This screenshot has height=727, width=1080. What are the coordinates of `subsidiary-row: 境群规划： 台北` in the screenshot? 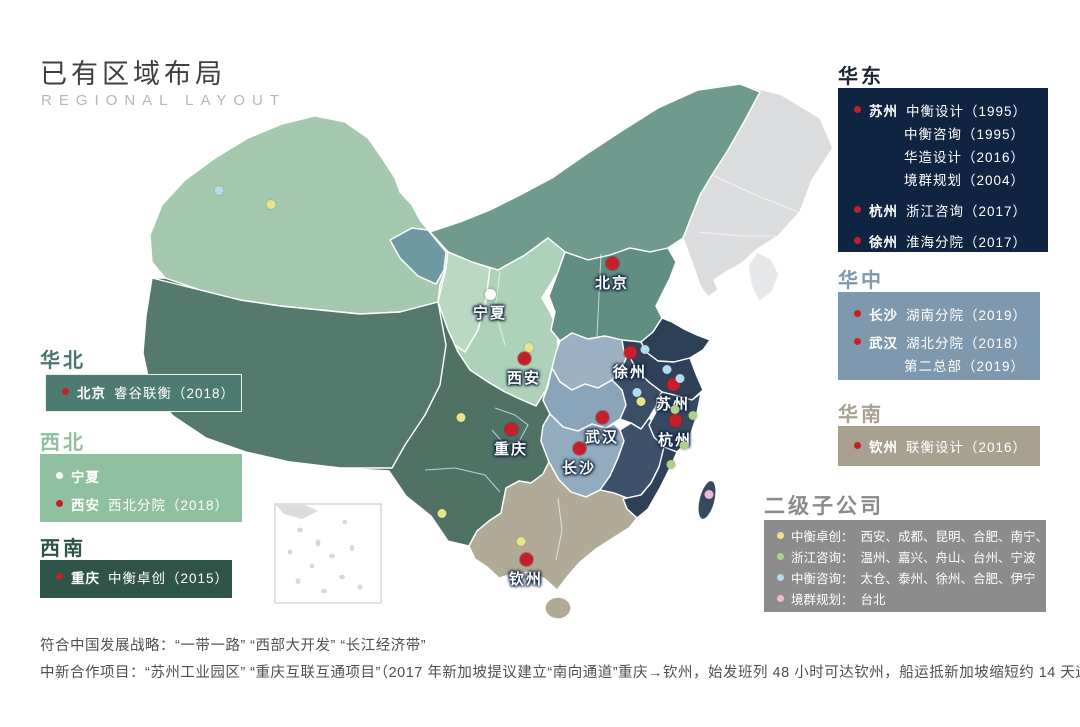 It's located at (905, 598).